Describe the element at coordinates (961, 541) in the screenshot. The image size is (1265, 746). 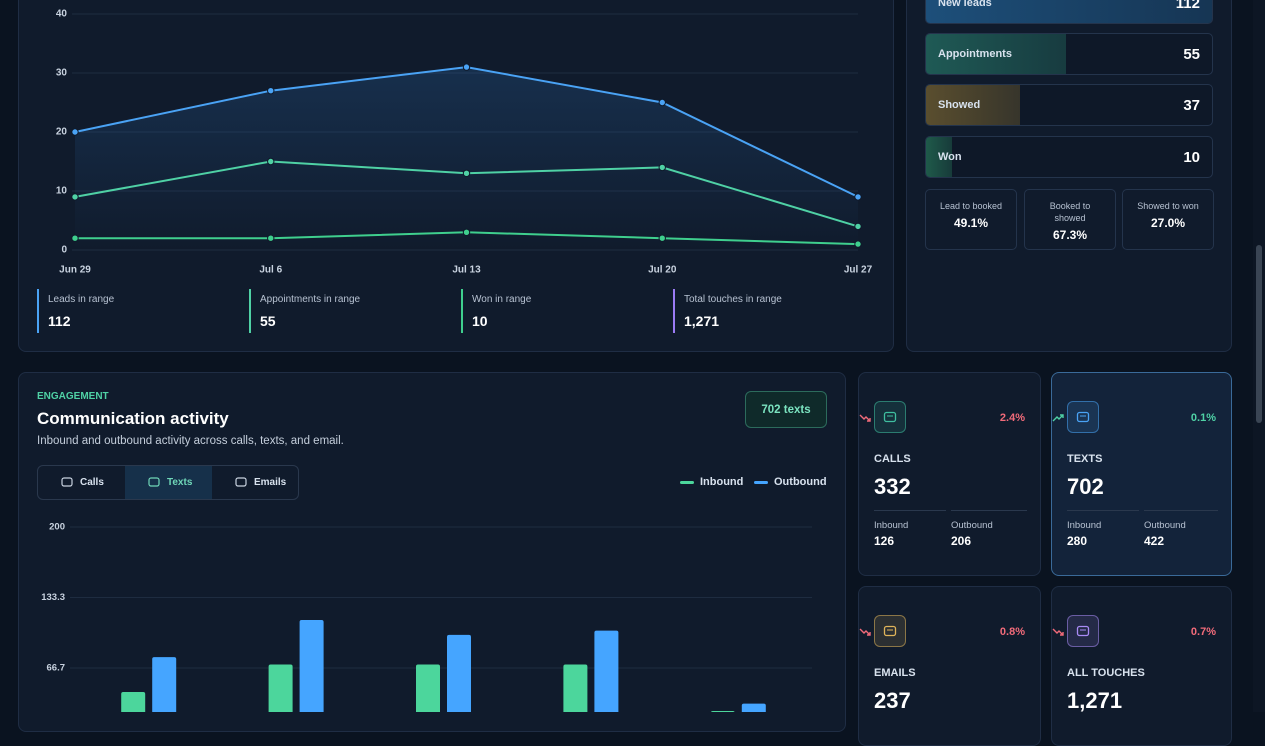
I see `outbound-value: 206` at that location.